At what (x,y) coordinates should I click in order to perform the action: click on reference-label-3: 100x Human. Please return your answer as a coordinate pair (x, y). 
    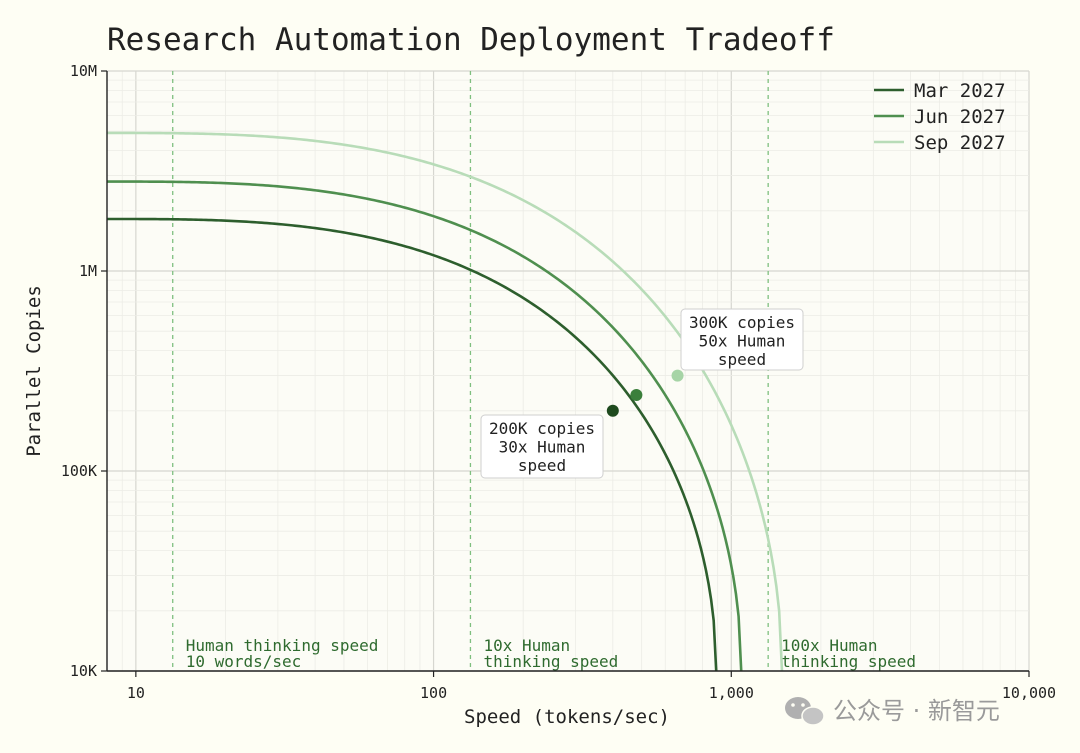
    Looking at the image, I should click on (829, 645).